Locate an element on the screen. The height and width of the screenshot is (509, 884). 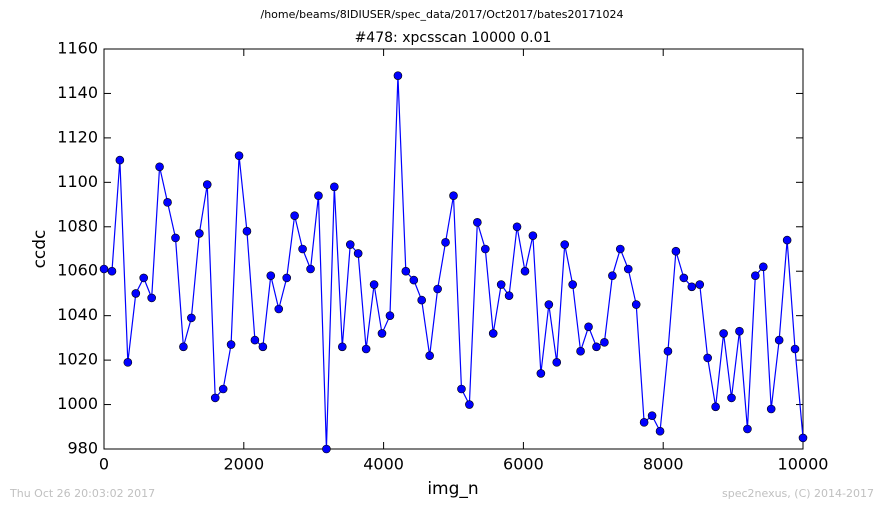
footer-credit: spec2nexus, (C) 2014-2017 is located at coordinates (798, 493).